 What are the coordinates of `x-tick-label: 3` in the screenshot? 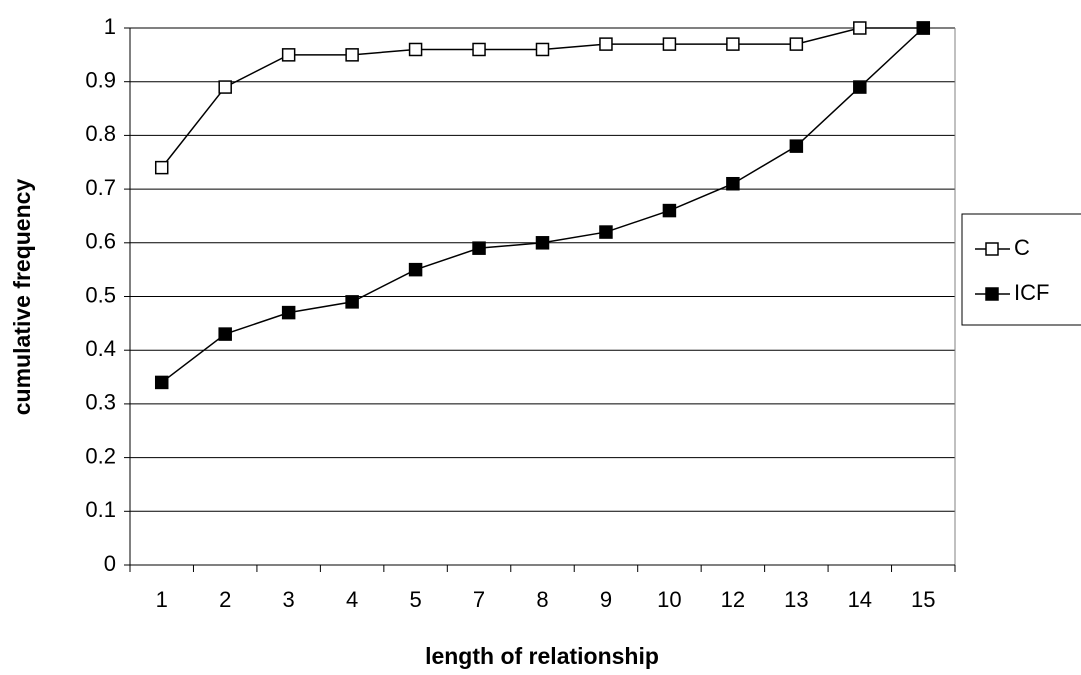 It's located at (289, 599).